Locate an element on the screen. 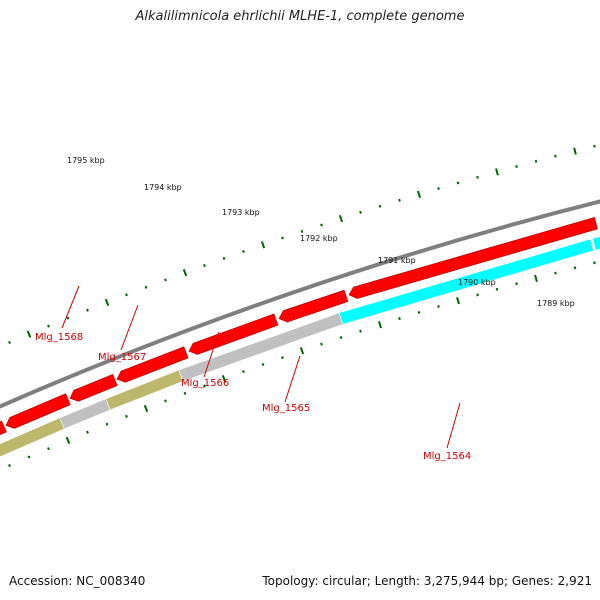 The image size is (600, 600). kbp-label: 1793 kbp is located at coordinates (241, 212).